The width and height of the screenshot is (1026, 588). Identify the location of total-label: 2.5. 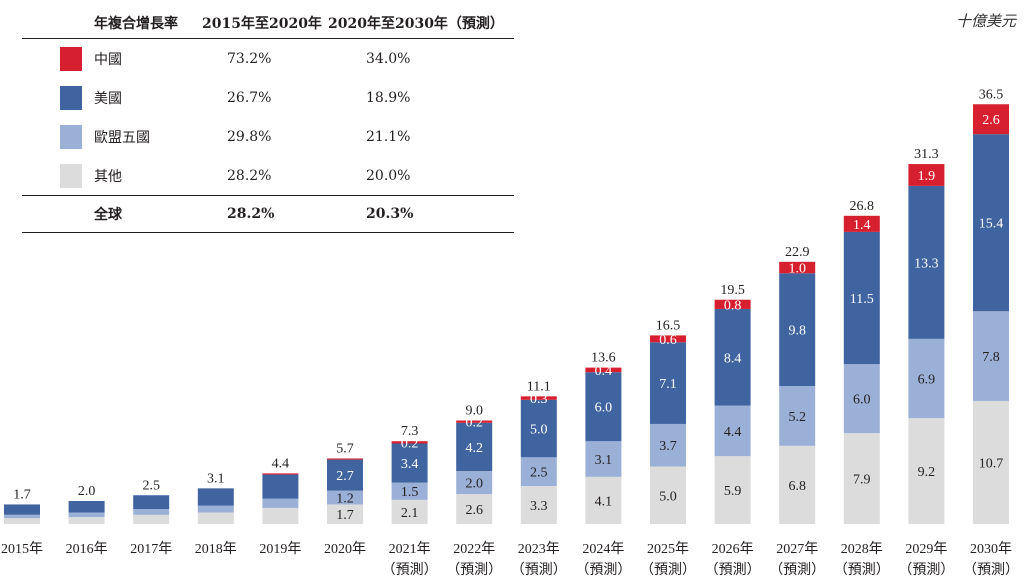
(151, 485).